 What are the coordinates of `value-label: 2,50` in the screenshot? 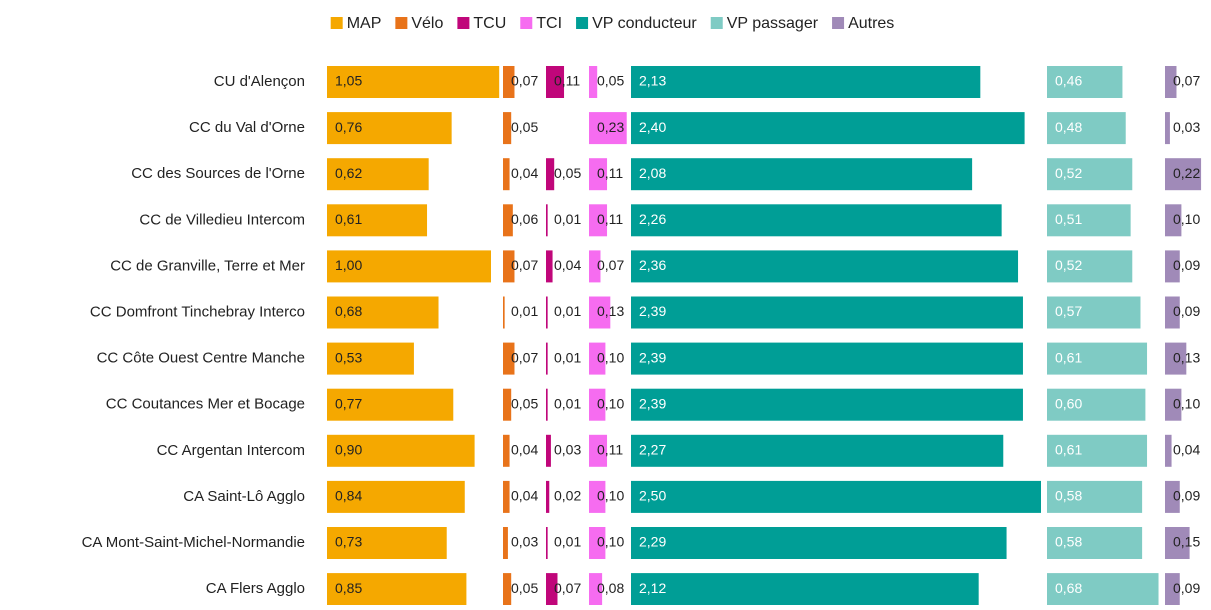 It's located at (652, 496).